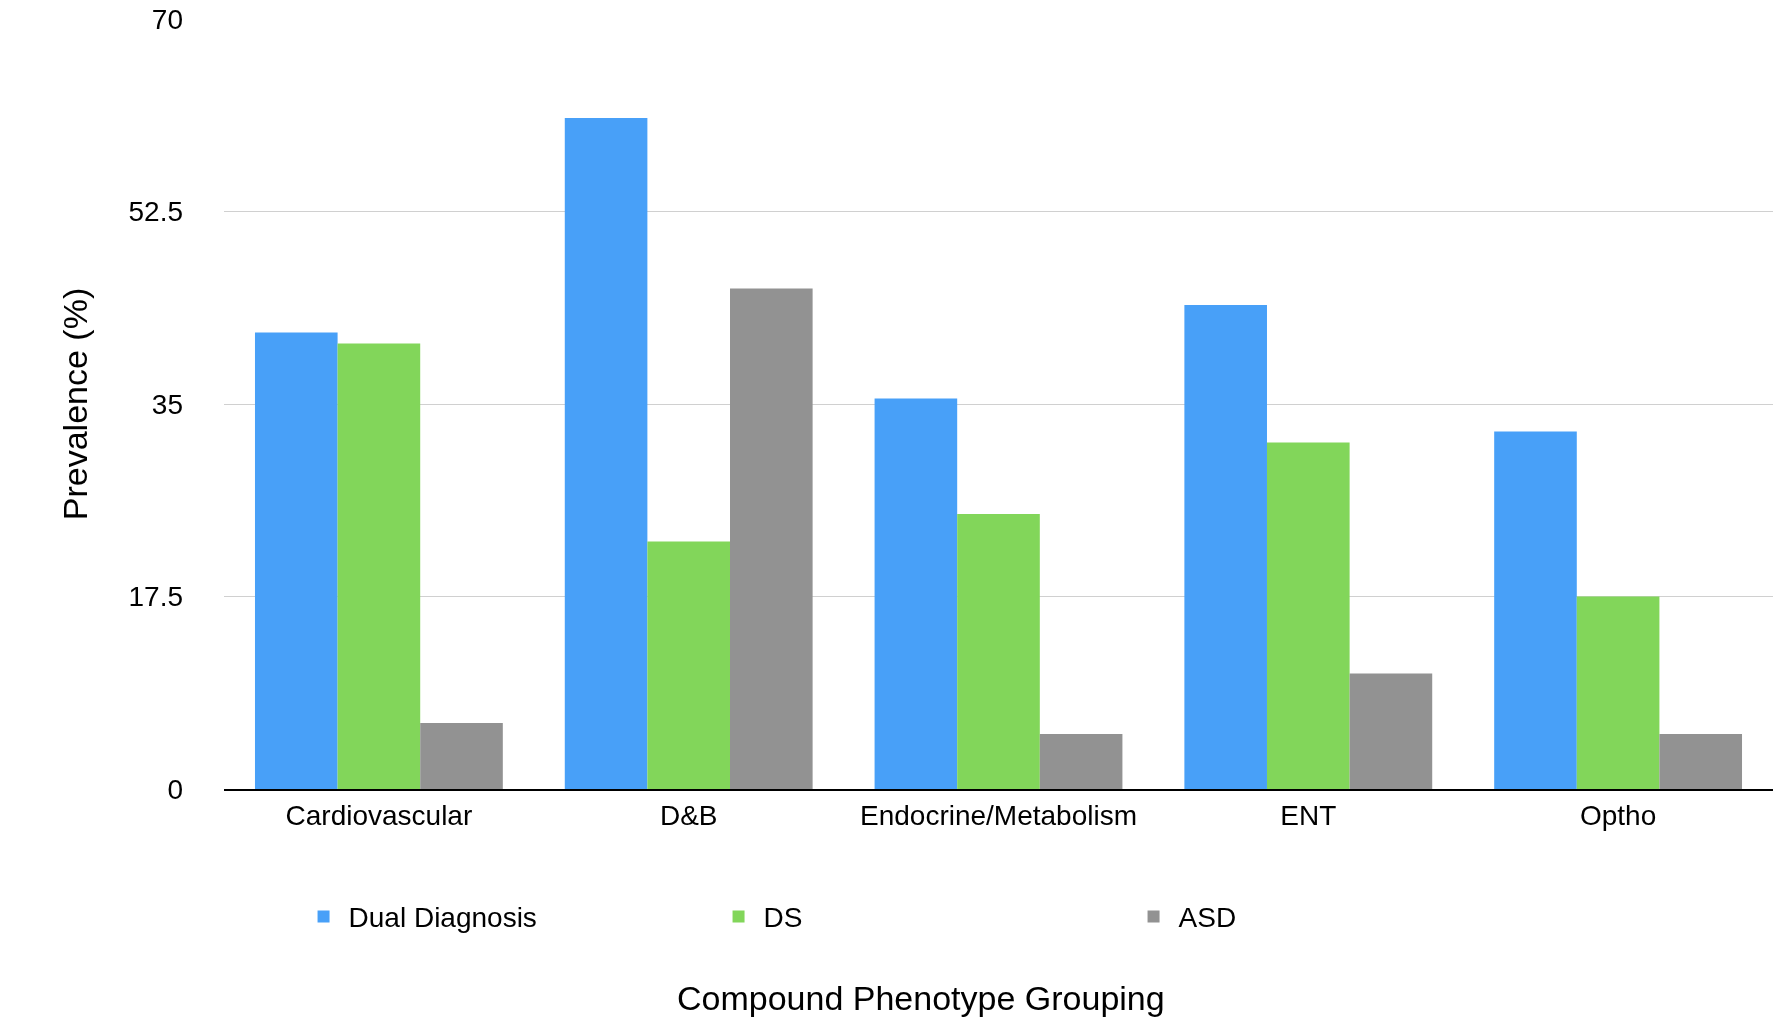  Describe the element at coordinates (175, 789) in the screenshot. I see `y-tick-label: 0` at that location.